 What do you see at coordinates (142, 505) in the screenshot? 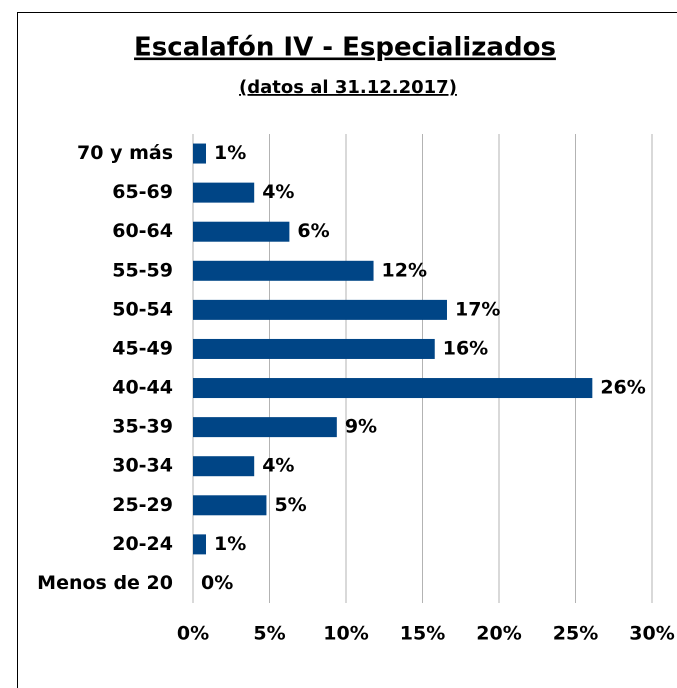
I see `y-tick-label: 25-29` at bounding box center [142, 505].